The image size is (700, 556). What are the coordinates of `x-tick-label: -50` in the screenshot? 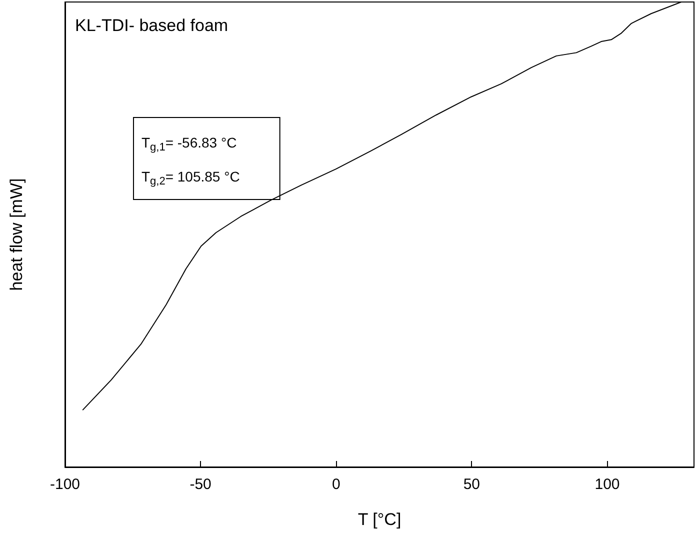 It's located at (201, 484).